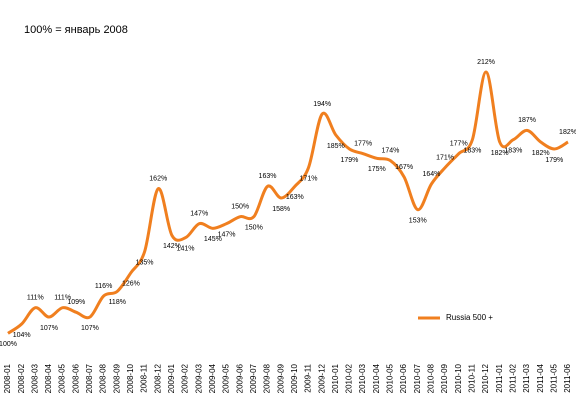 The height and width of the screenshot is (413, 576). I want to click on x-tick-label: 2009-10, so click(294, 378).